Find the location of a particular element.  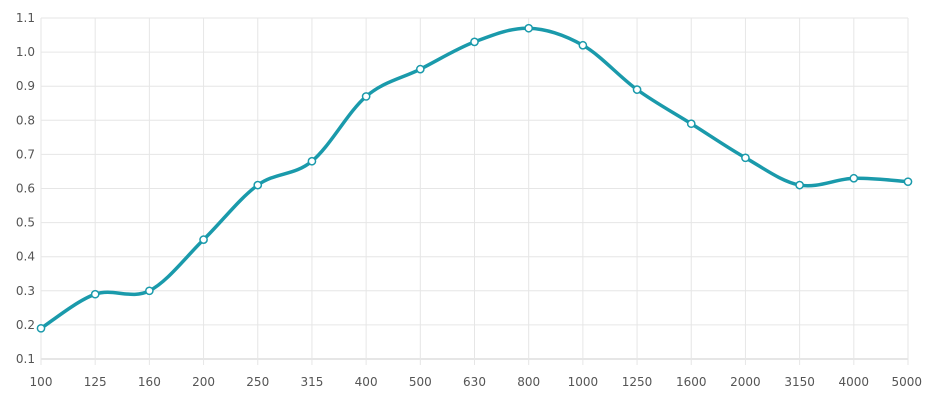

x-tick-label: 315 is located at coordinates (311, 382).